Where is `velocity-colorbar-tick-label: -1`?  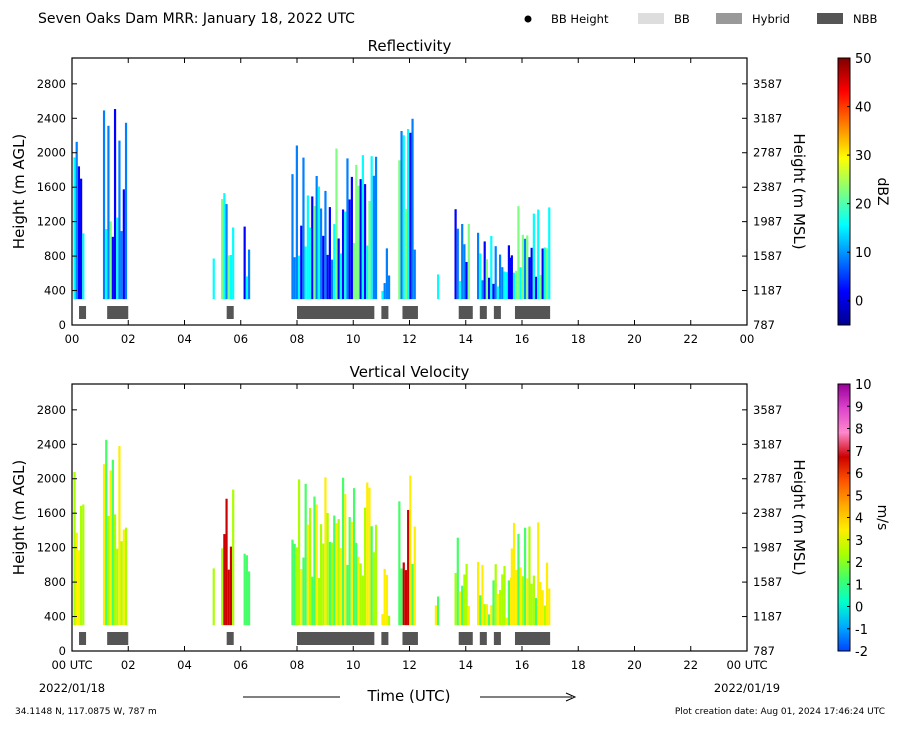
velocity-colorbar-tick-label: -1 is located at coordinates (861, 630).